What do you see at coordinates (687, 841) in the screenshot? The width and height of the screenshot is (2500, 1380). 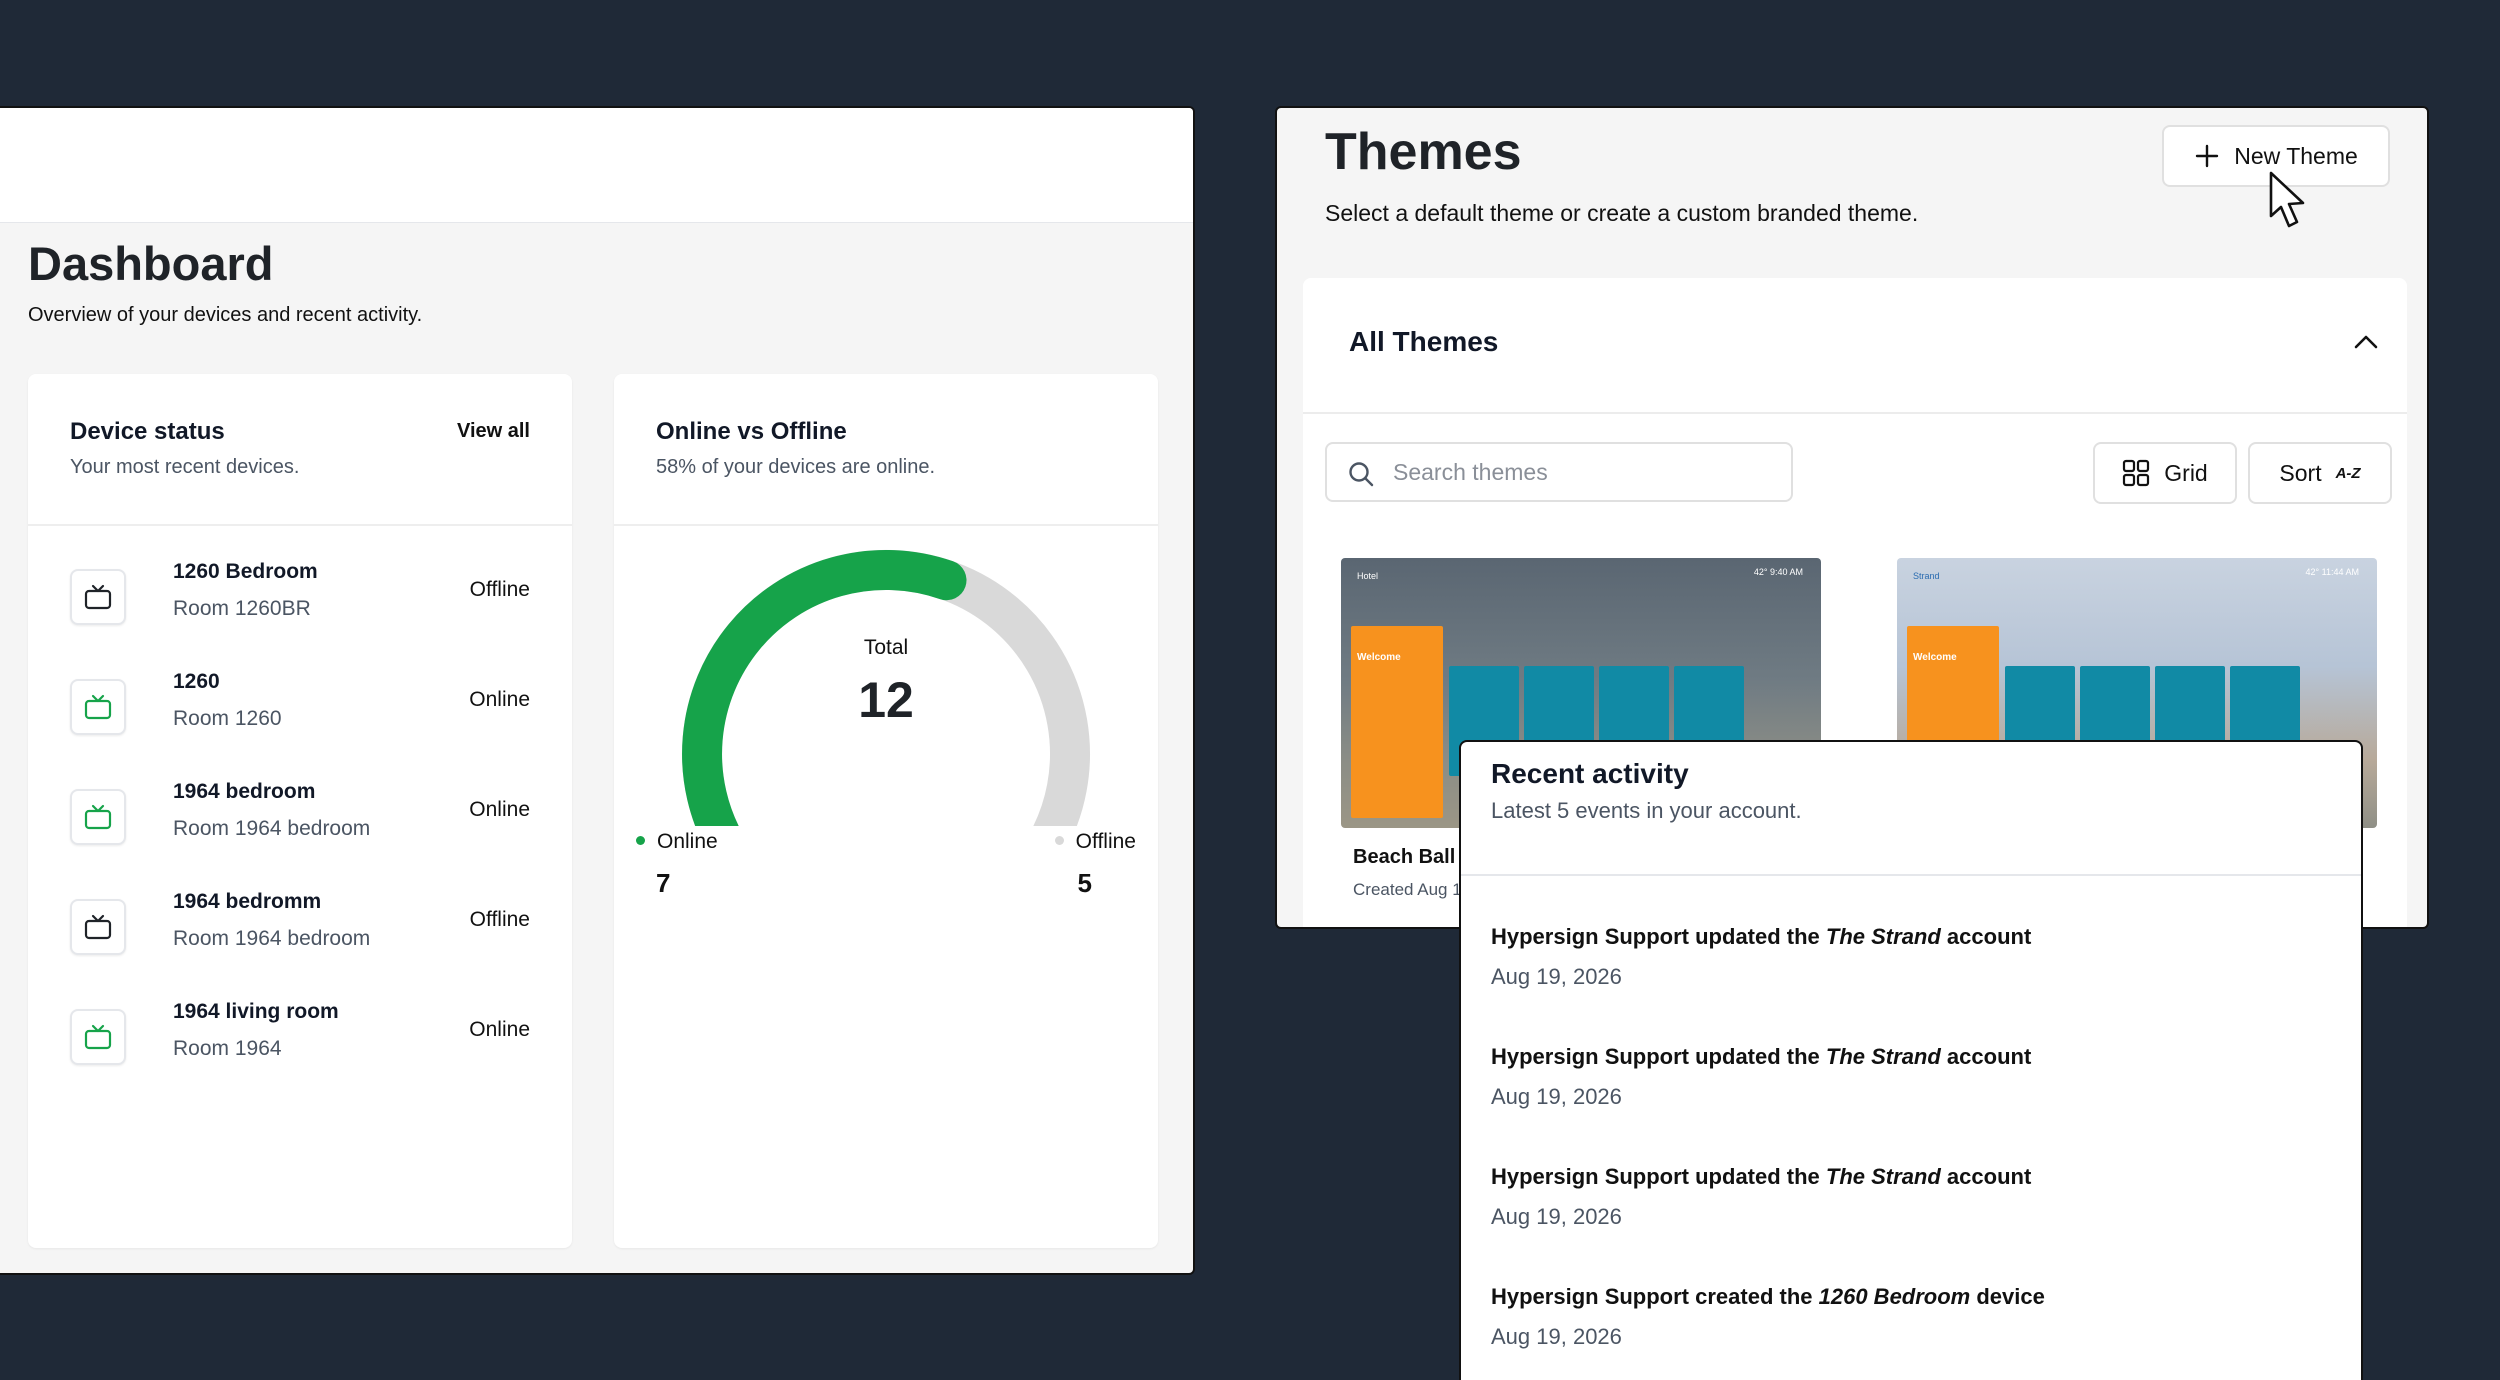 I see `legend-online-label: Online` at bounding box center [687, 841].